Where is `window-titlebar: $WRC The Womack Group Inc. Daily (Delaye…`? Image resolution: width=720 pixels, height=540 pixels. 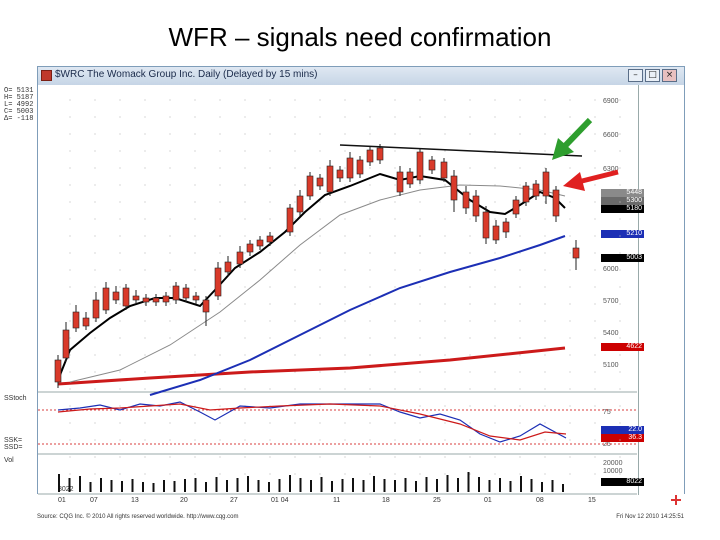 window-titlebar: $WRC The Womack Group Inc. Daily (Delaye… is located at coordinates (361, 76).